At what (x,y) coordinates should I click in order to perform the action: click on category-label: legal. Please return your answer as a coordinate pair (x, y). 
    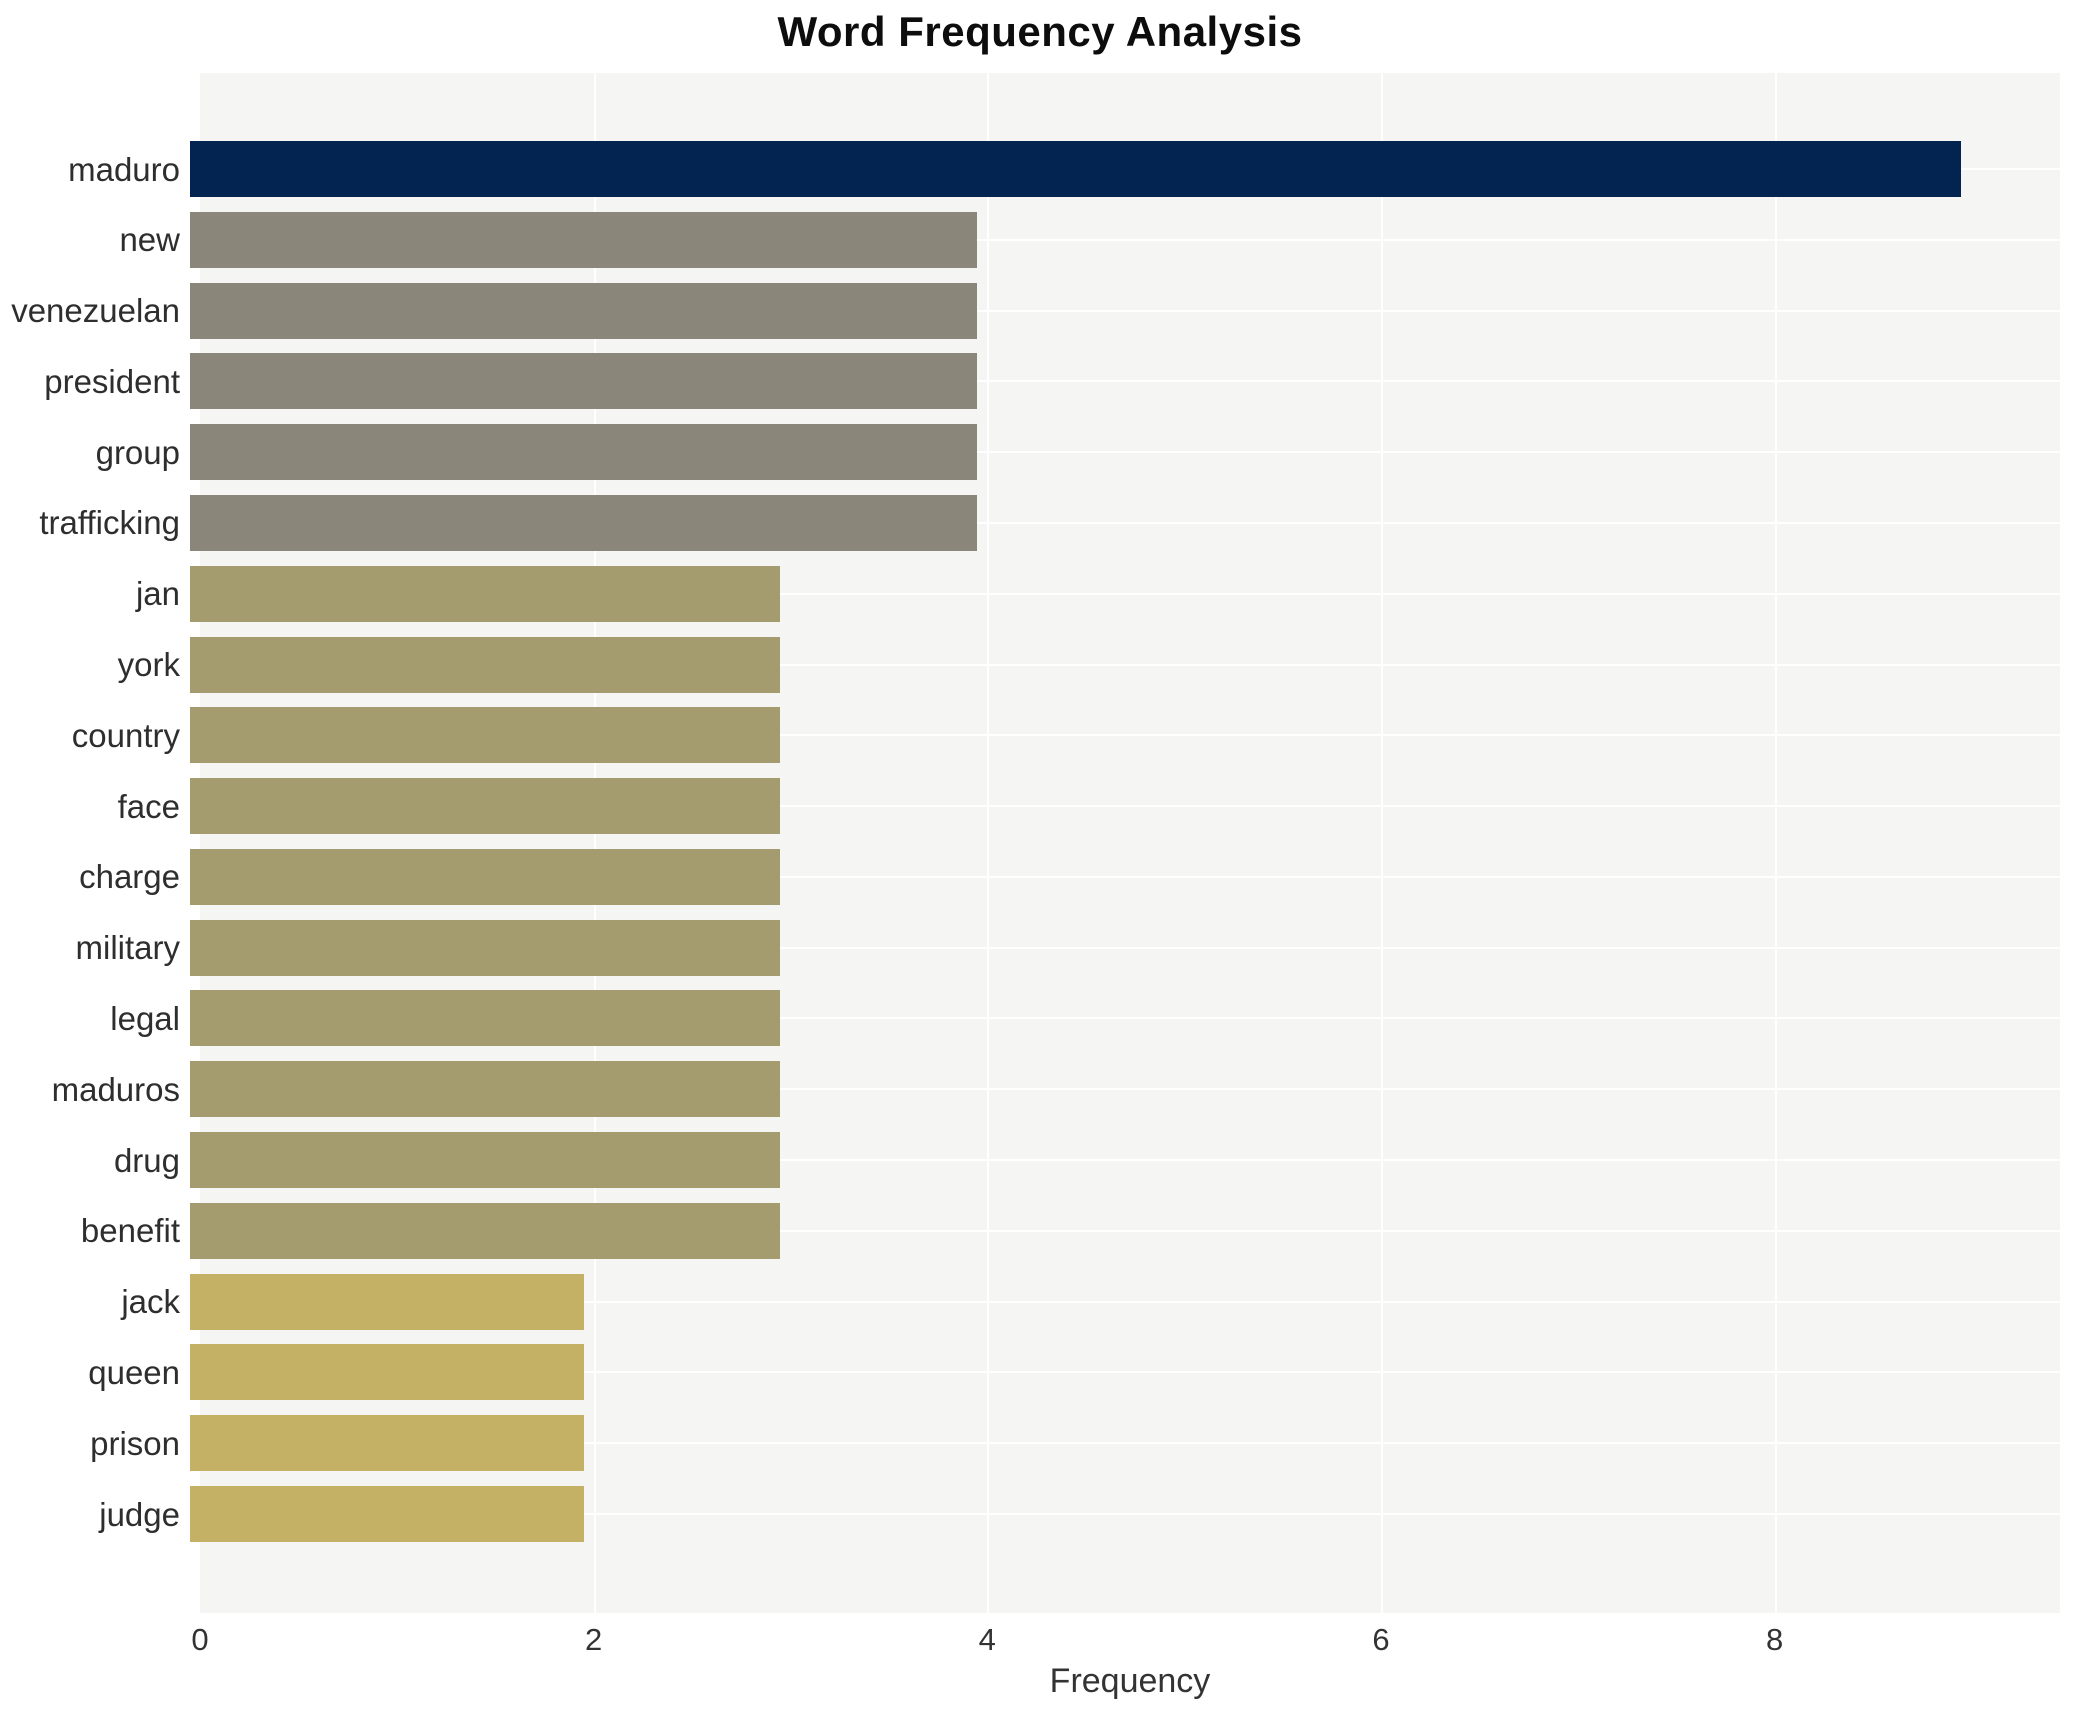
    Looking at the image, I should click on (145, 1018).